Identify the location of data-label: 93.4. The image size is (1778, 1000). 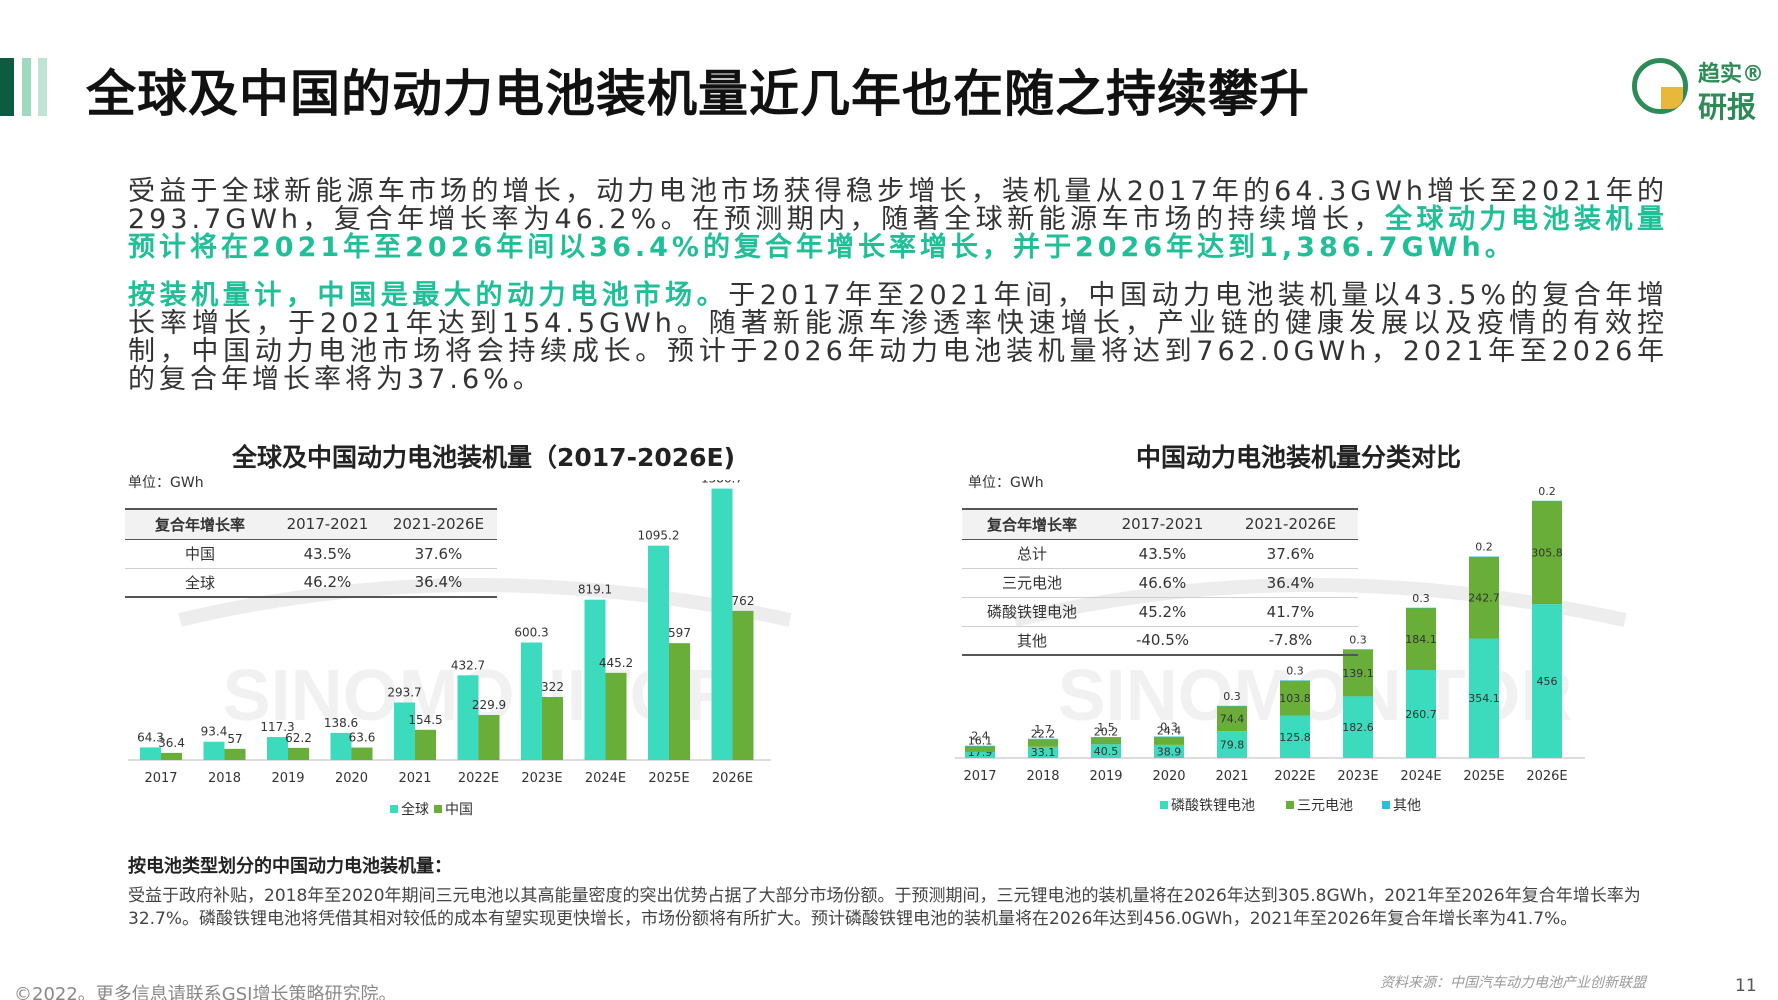
(214, 732).